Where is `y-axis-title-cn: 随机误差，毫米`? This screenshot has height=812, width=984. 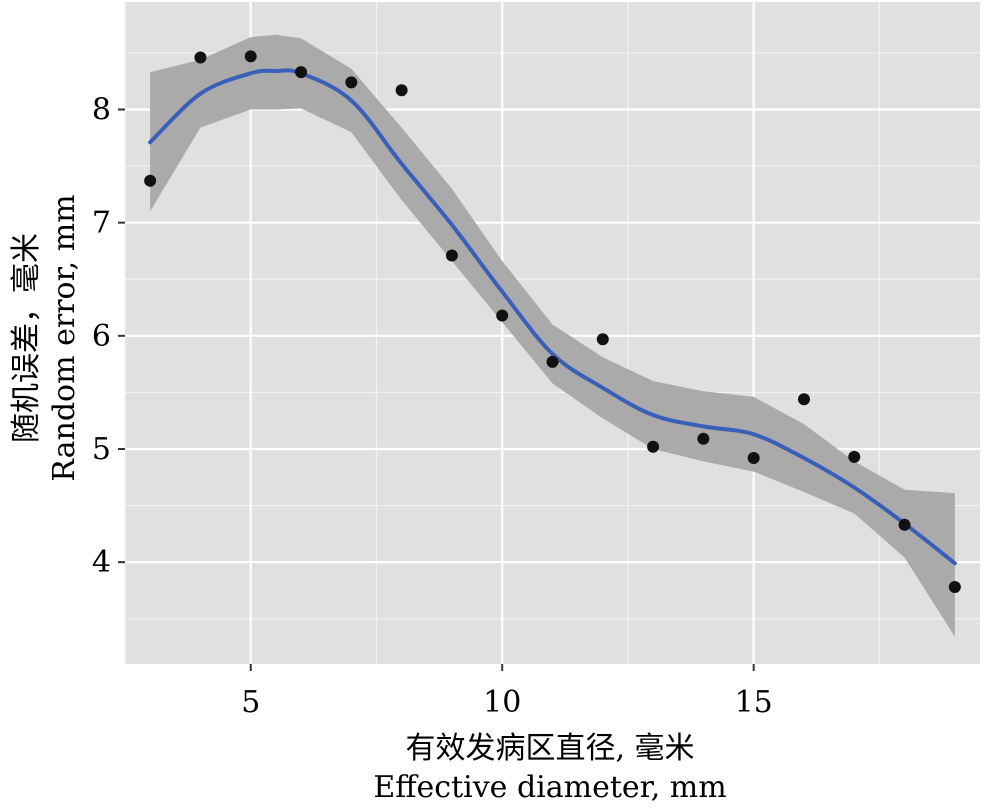 y-axis-title-cn: 随机误差，毫米 is located at coordinates (26, 338).